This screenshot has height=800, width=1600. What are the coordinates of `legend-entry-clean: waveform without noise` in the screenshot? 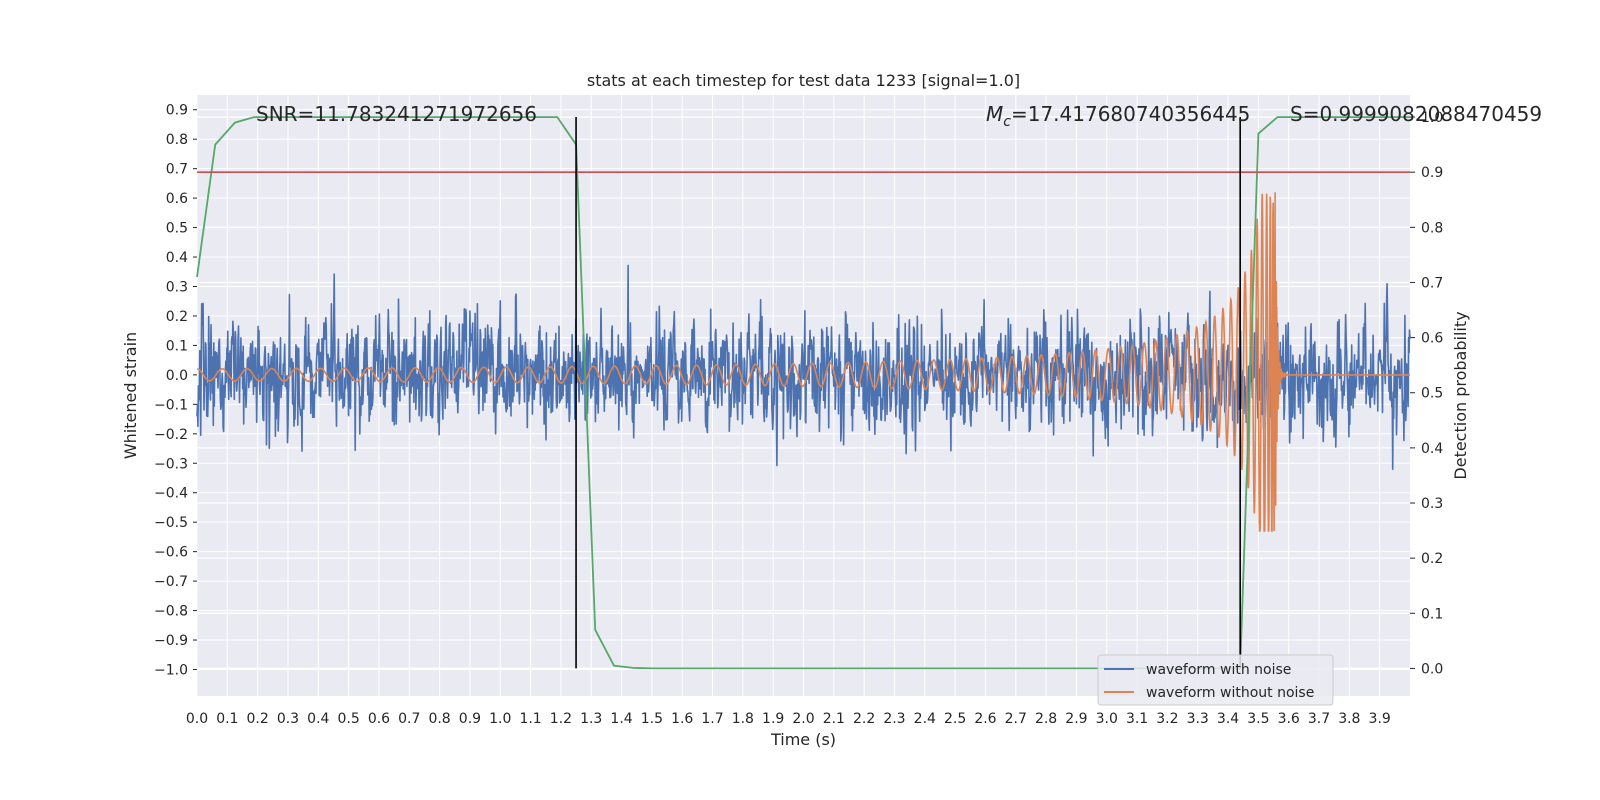 It's located at (1230, 693).